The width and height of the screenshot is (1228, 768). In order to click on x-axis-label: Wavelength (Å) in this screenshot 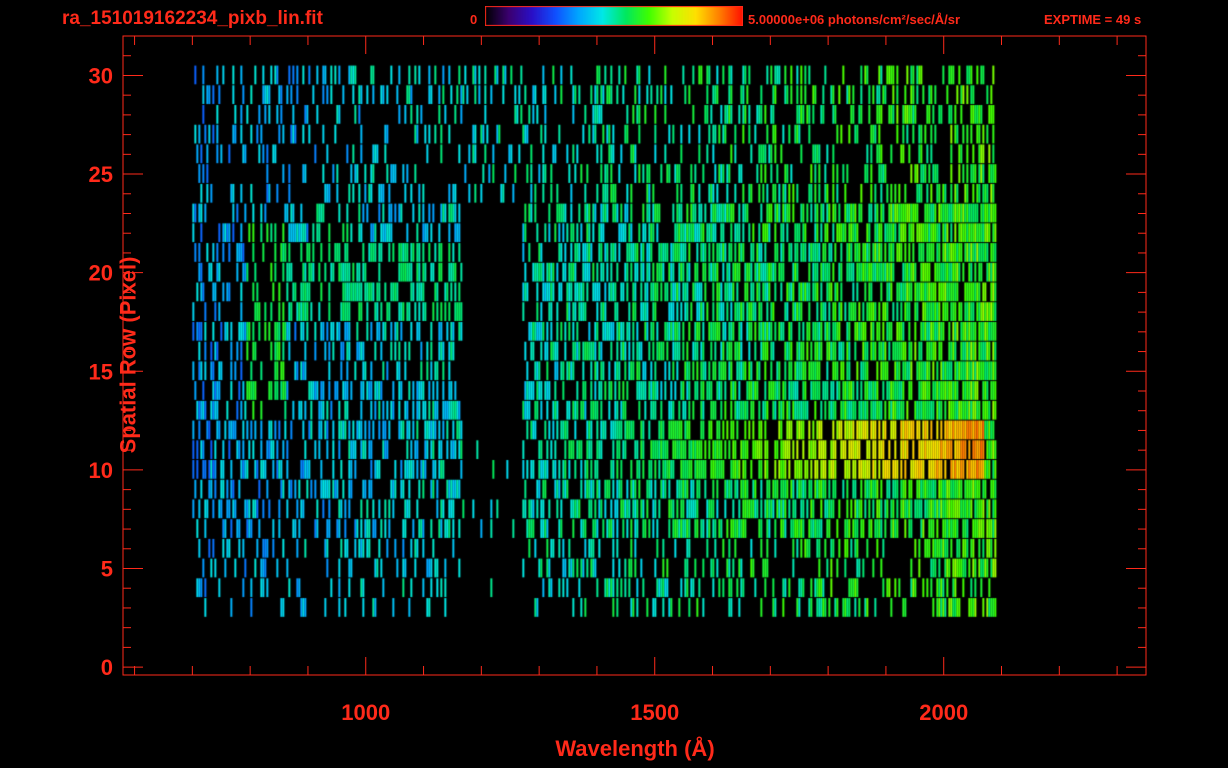, I will do `click(635, 748)`.